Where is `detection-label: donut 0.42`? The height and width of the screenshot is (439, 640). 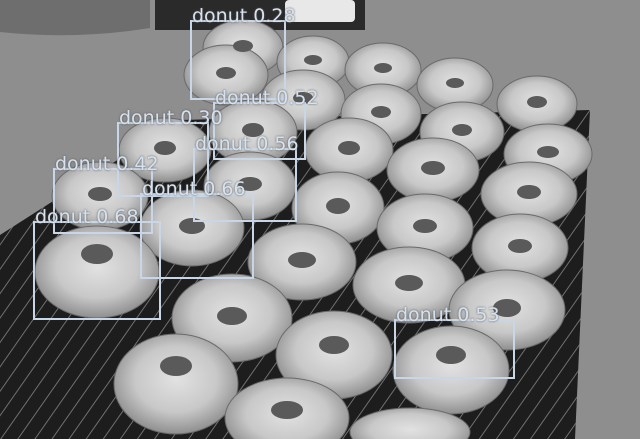
detection-label: donut 0.42 is located at coordinates (107, 164).